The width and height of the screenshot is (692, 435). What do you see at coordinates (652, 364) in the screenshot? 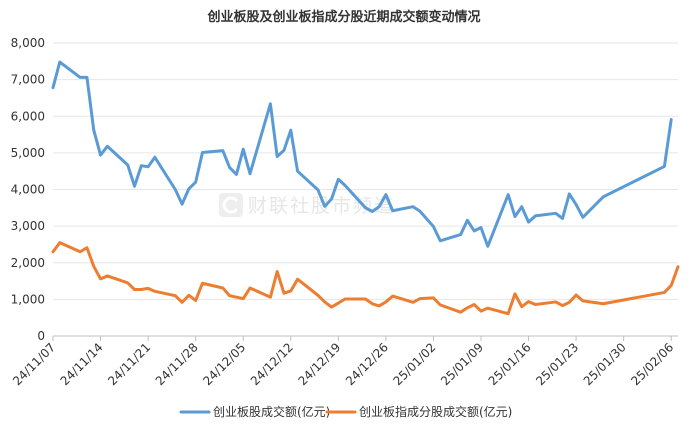
I see `x-tick-label: 25/02/06` at bounding box center [652, 364].